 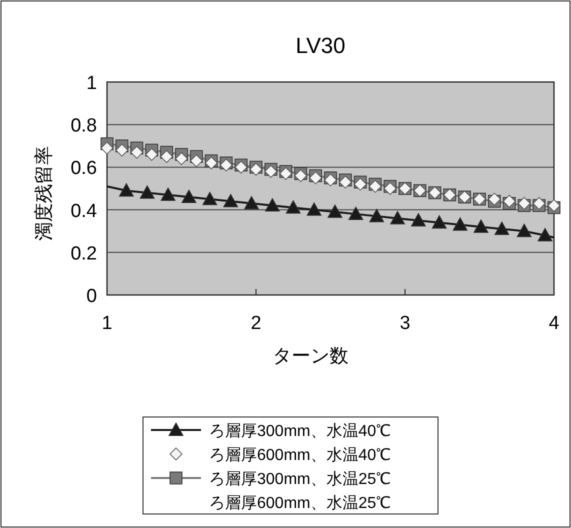 I want to click on y-tick-label: 0.2, so click(x=83, y=253).